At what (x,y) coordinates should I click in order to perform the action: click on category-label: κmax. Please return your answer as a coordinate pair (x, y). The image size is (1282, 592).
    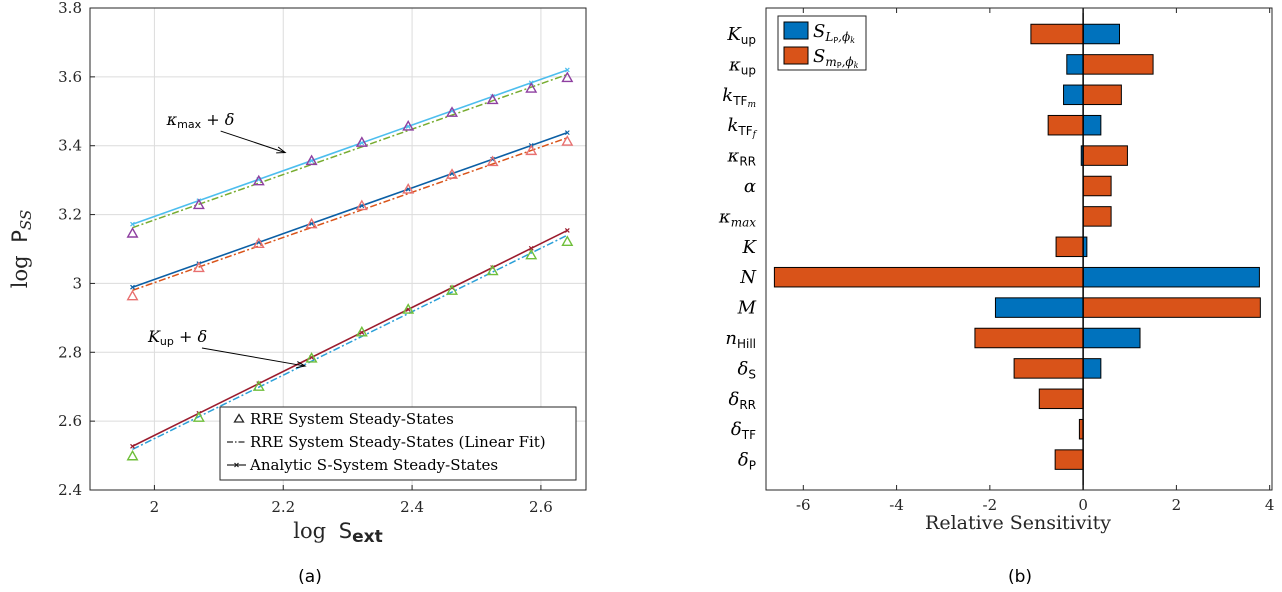
    Looking at the image, I should click on (737, 217).